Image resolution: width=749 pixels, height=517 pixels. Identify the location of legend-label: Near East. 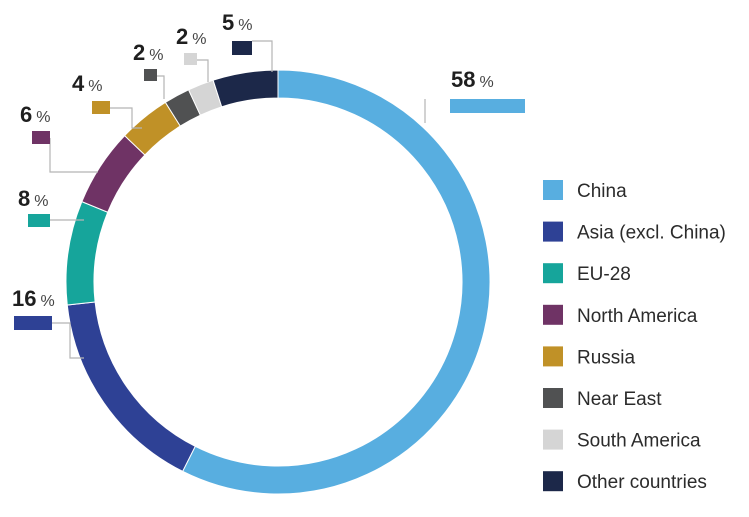
(619, 399).